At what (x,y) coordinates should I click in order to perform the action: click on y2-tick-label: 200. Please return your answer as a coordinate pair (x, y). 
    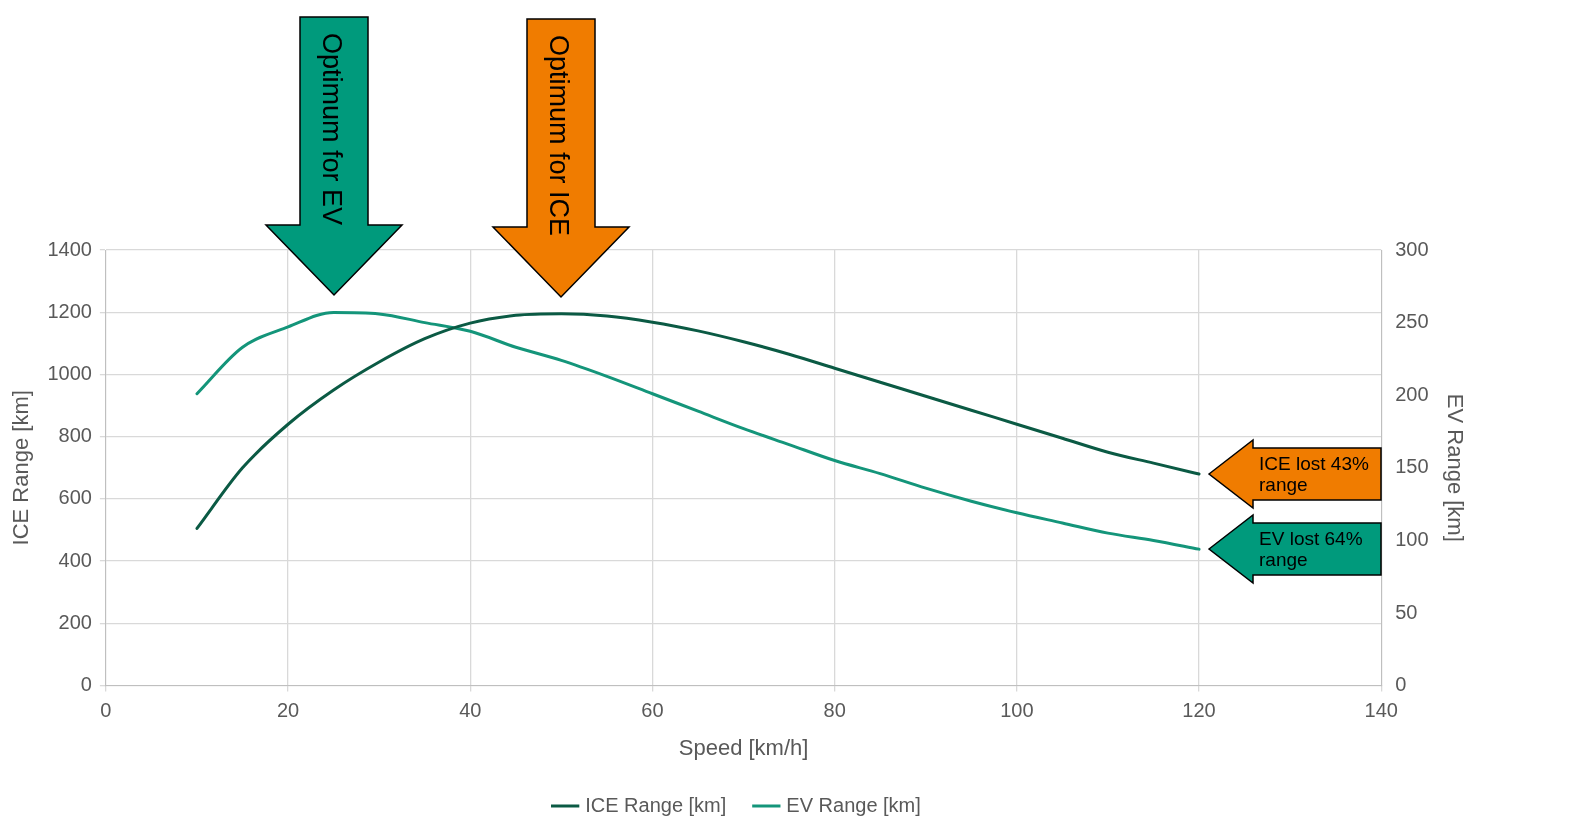
    Looking at the image, I should click on (1412, 393).